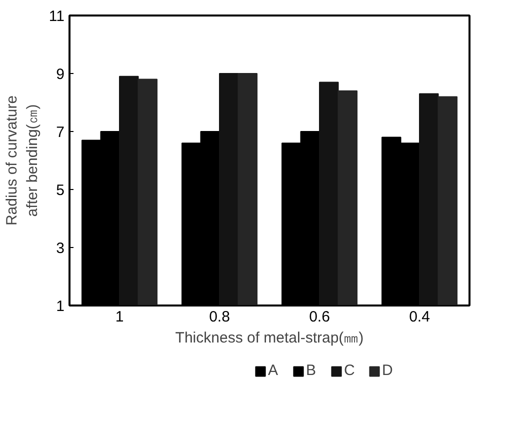 This screenshot has width=524, height=436. Describe the element at coordinates (350, 370) in the screenshot. I see `legend-label: C` at that location.